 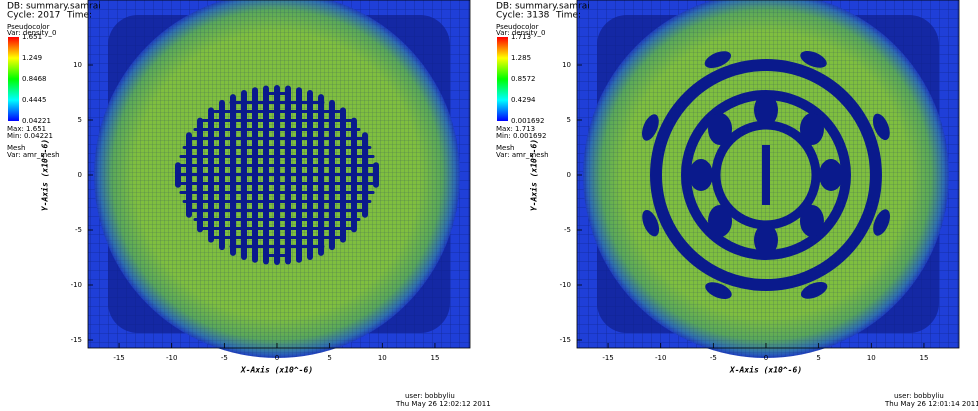 What do you see at coordinates (34, 79) in the screenshot?
I see `legend-label: 0.8468` at bounding box center [34, 79].